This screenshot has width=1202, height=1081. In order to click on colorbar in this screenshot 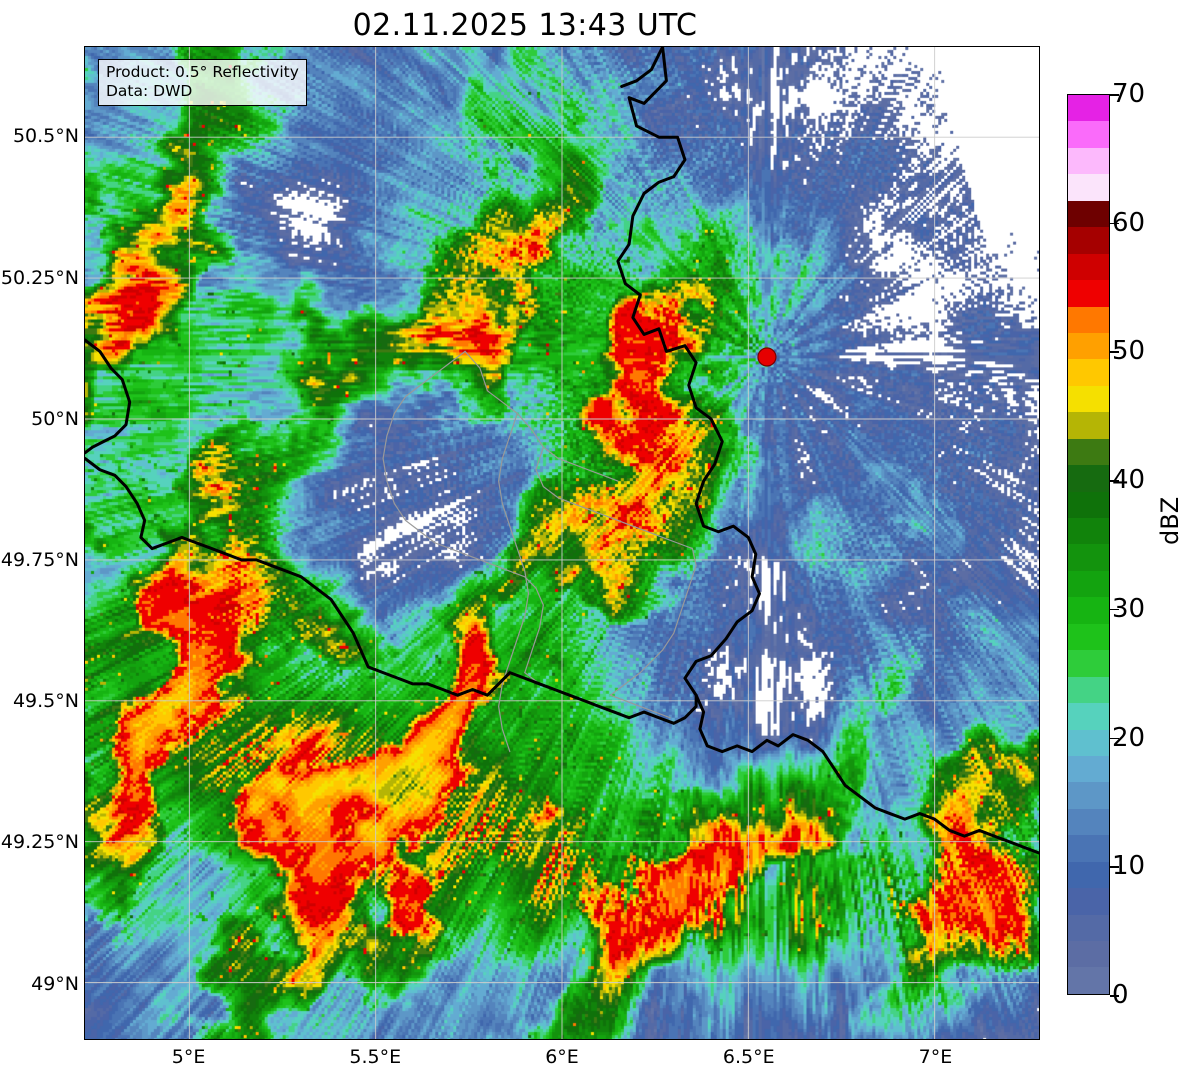, I will do `click(1088, 544)`.